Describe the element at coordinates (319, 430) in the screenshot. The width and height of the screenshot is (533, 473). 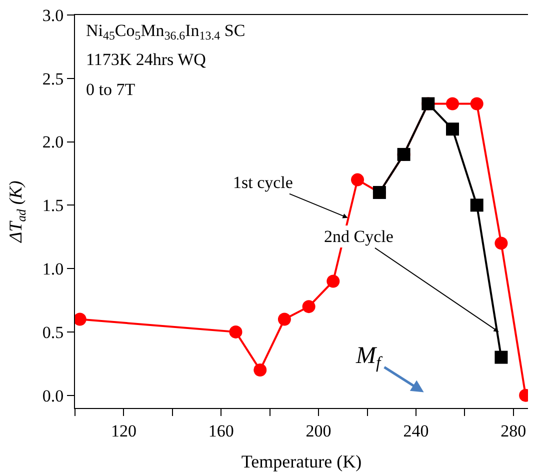
I see `x-tick-label: 200` at that location.